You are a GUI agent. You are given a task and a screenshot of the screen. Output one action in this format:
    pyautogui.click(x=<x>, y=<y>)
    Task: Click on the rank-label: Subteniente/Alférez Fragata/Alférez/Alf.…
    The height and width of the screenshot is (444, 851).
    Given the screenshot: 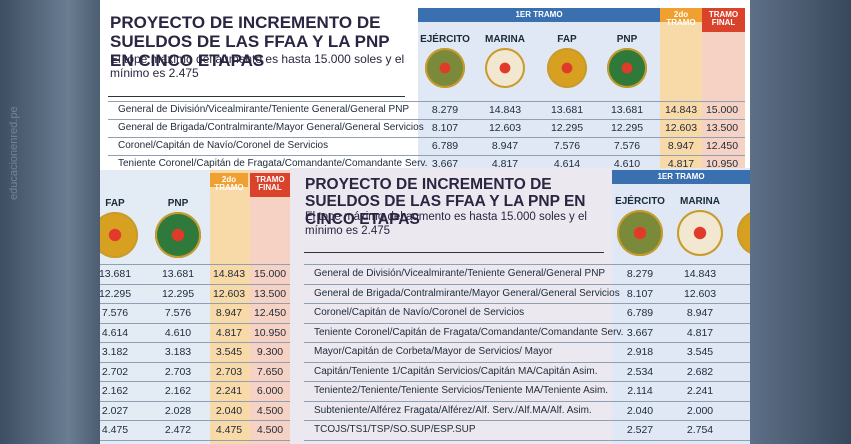 What is the action you would take?
    pyautogui.click(x=453, y=410)
    